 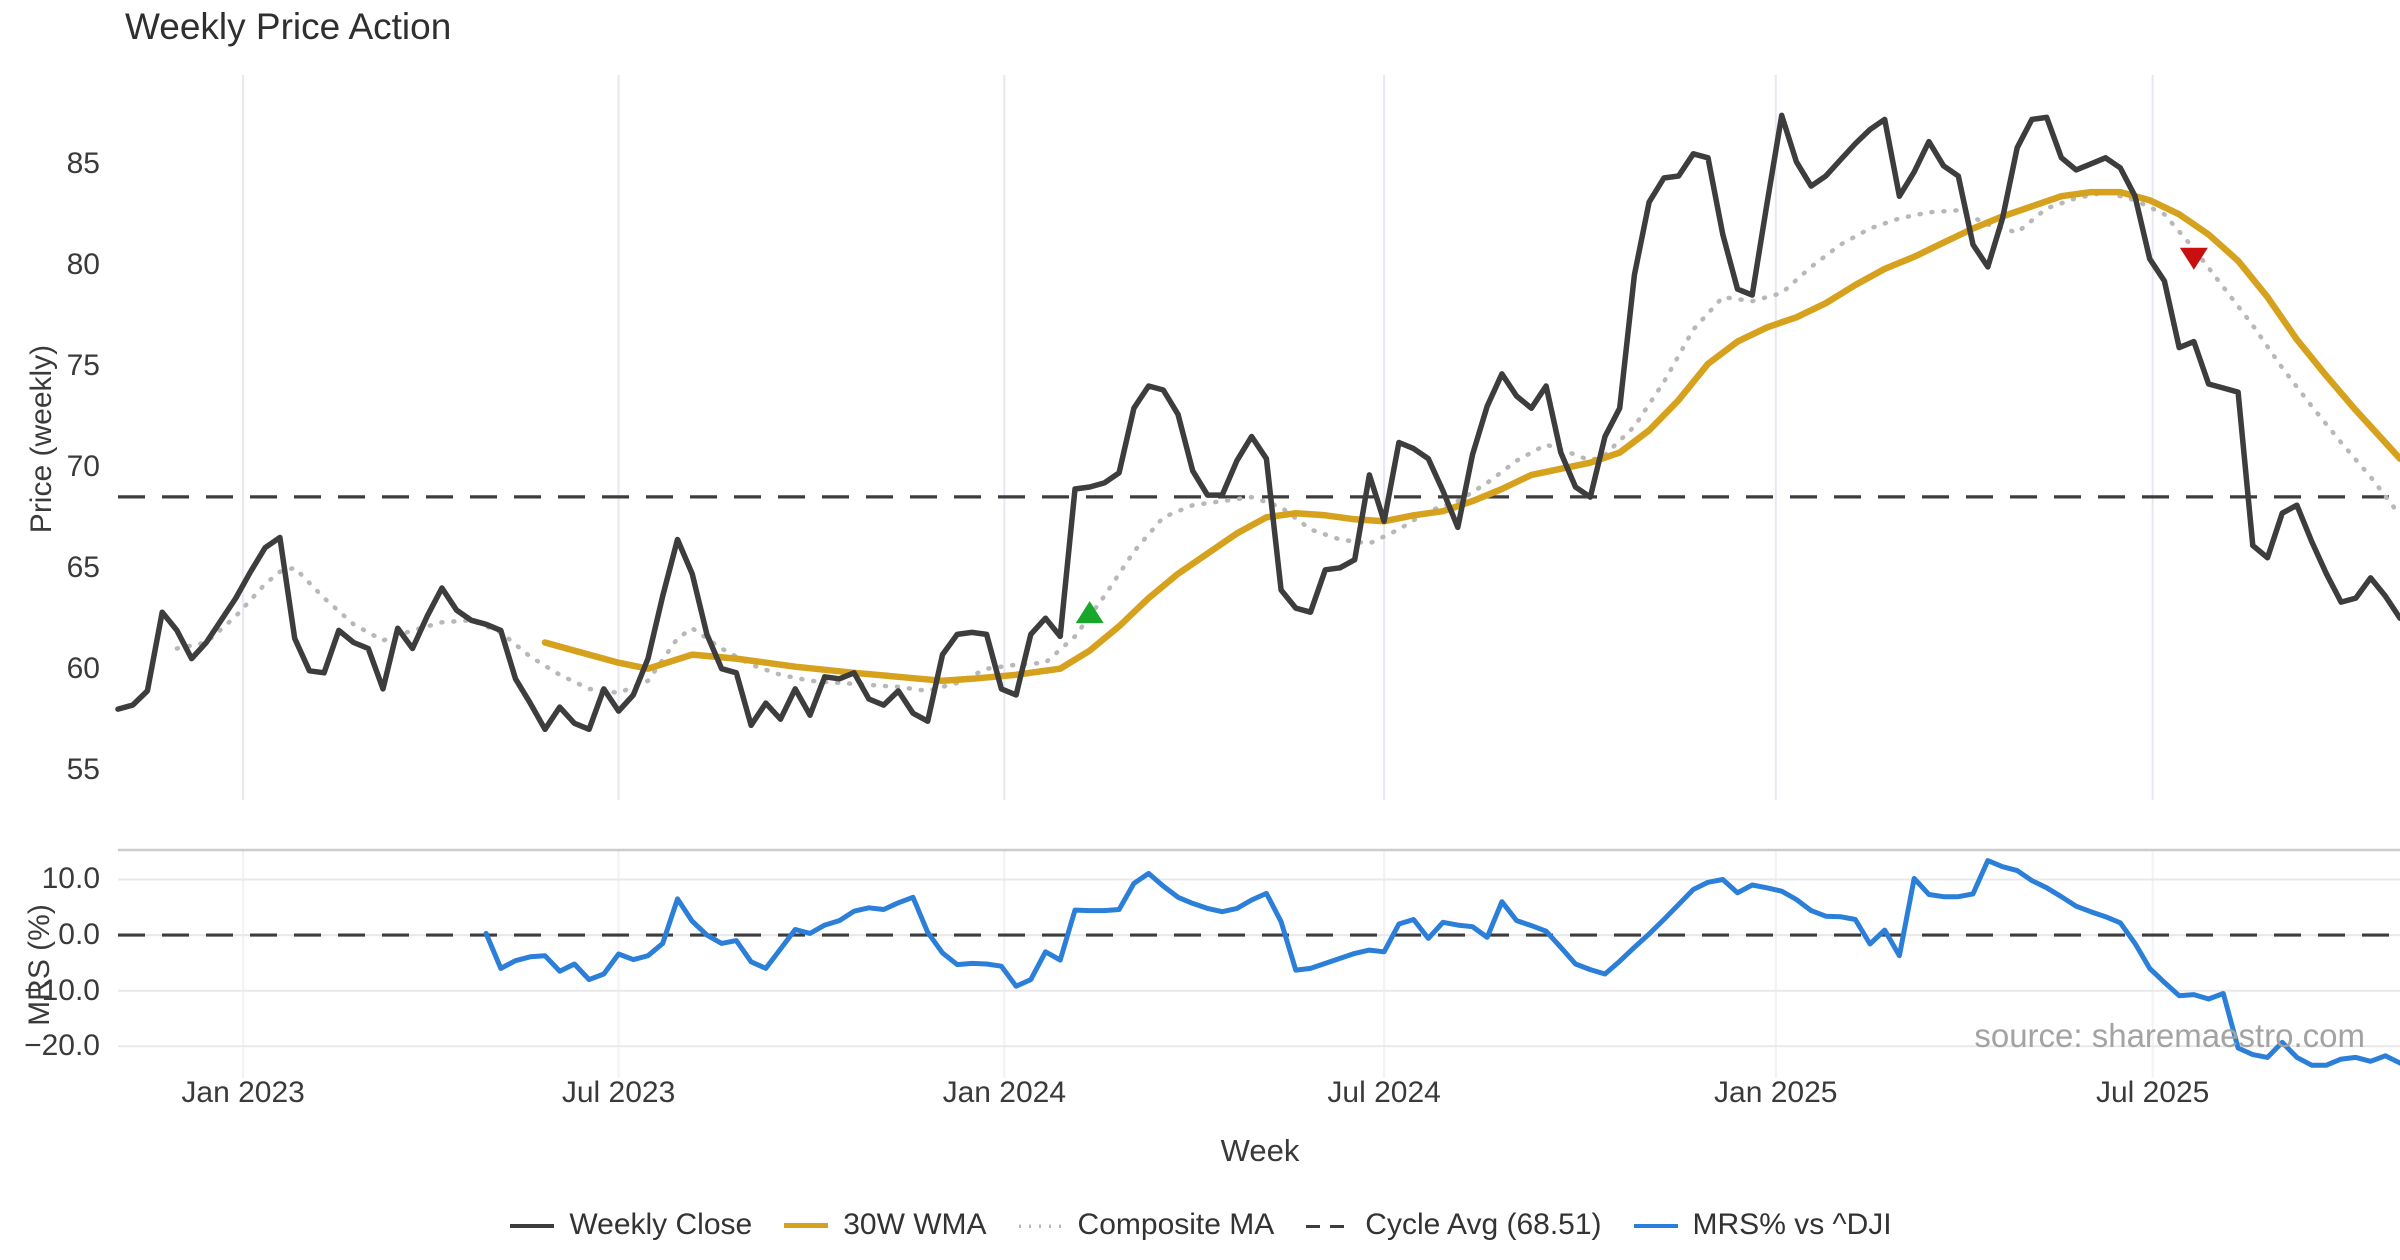 What do you see at coordinates (83, 567) in the screenshot?
I see `y-tick-label: 65` at bounding box center [83, 567].